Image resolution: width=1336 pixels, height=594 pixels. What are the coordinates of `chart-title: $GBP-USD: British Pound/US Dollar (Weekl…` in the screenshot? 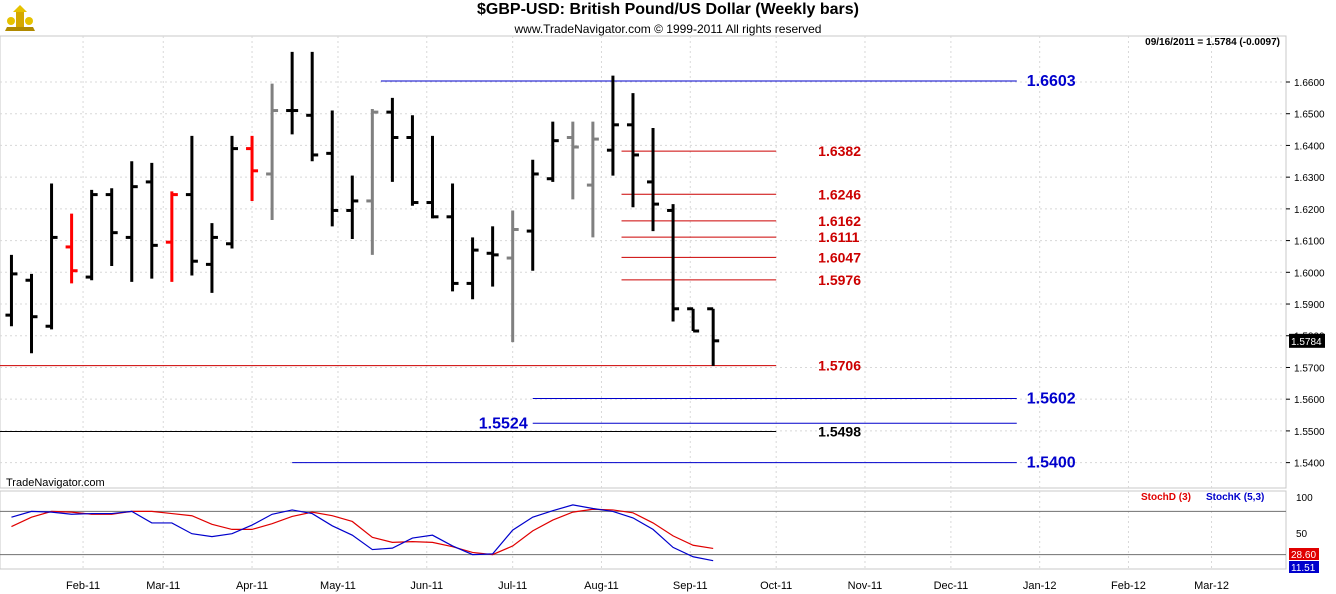 It's located at (668, 9).